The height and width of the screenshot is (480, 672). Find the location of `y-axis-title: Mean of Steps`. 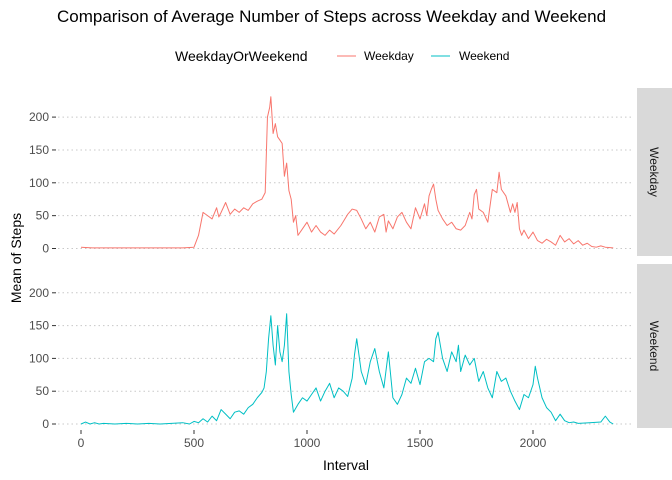

y-axis-title: Mean of Steps is located at coordinates (16, 258).